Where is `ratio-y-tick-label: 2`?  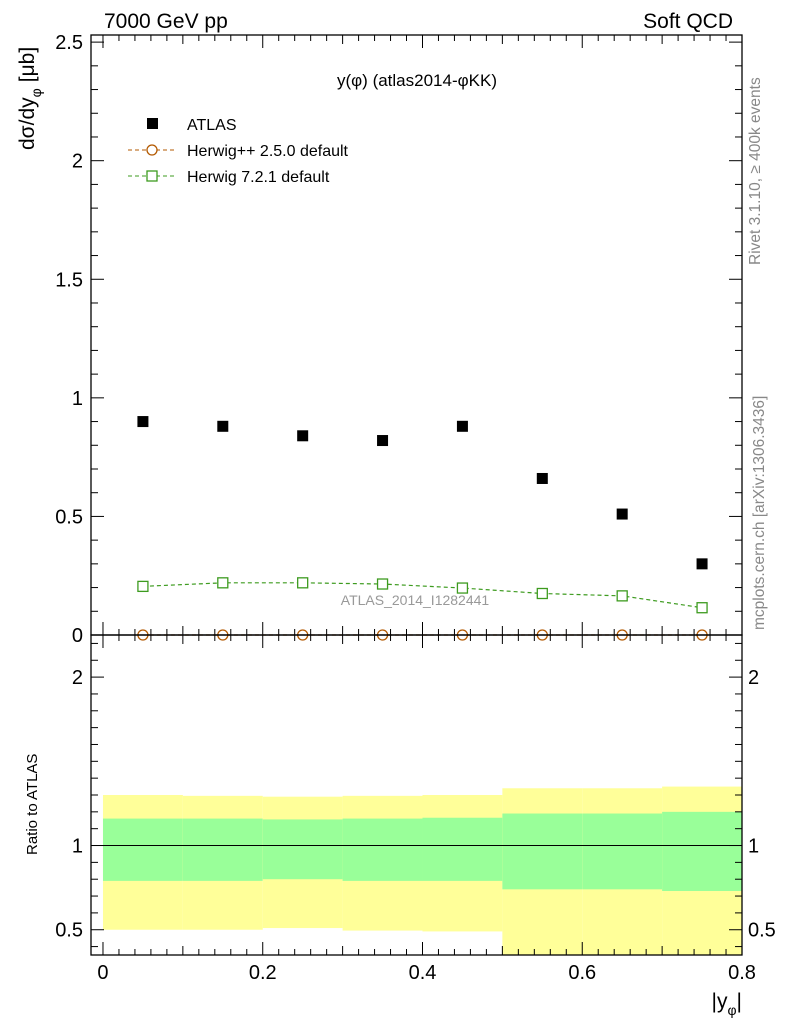 ratio-y-tick-label: 2 is located at coordinates (77, 678).